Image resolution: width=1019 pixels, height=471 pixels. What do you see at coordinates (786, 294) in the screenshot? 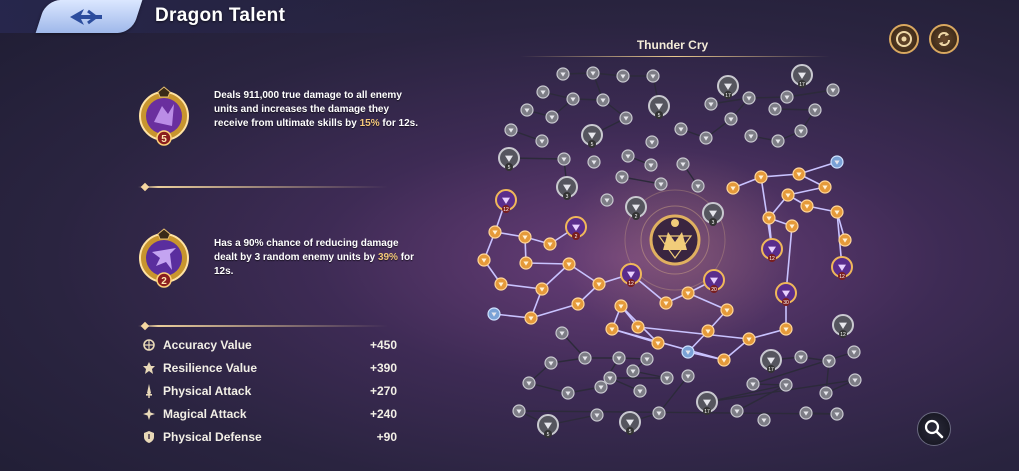
I see `talent-node-major-active: 30` at bounding box center [786, 294].